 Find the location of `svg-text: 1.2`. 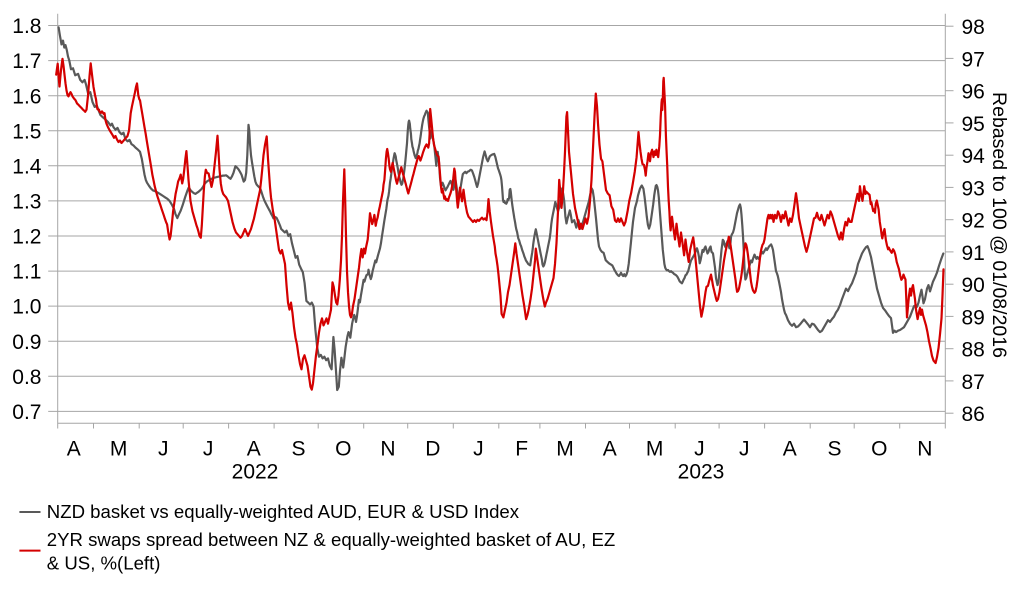

svg-text: 1.2 is located at coordinates (26, 237).